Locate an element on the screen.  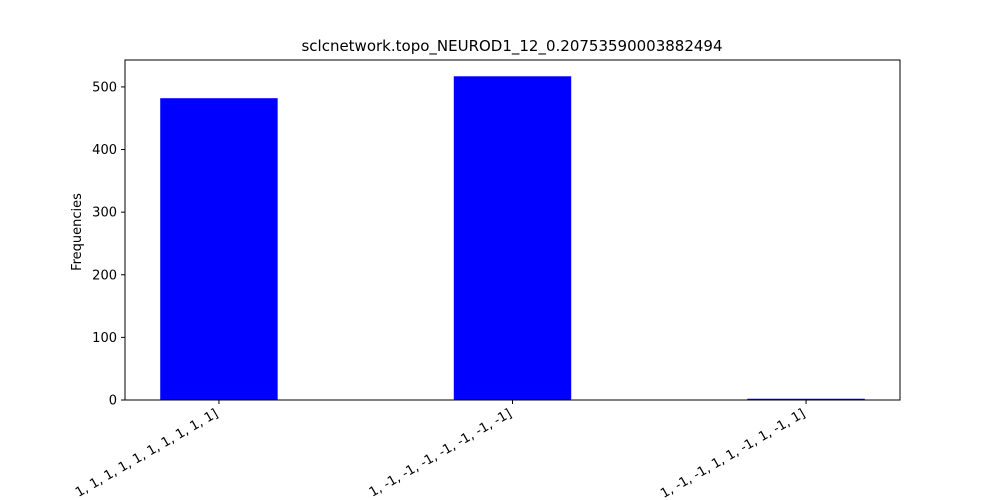
y-axis-label: Frequencies is located at coordinates (77, 232).